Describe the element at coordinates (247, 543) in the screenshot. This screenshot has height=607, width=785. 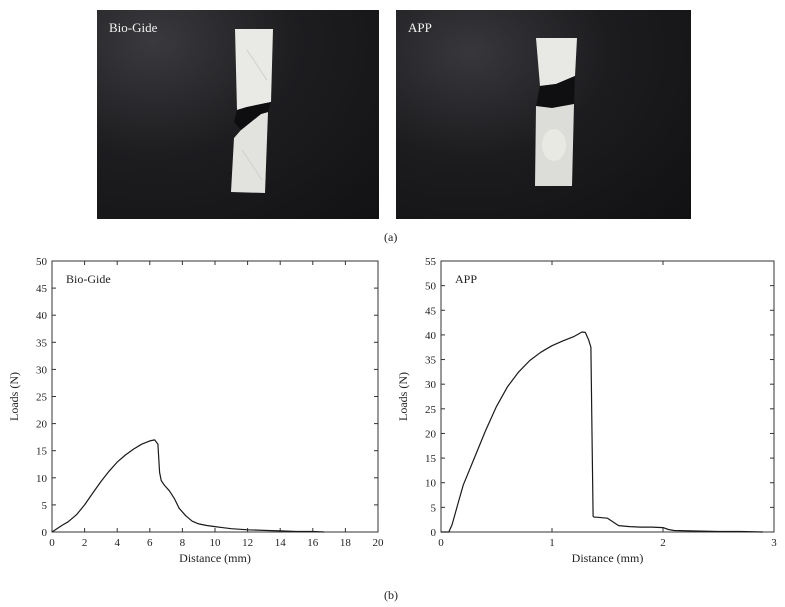
I see `x-tick-label-bio-gide: 12` at that location.